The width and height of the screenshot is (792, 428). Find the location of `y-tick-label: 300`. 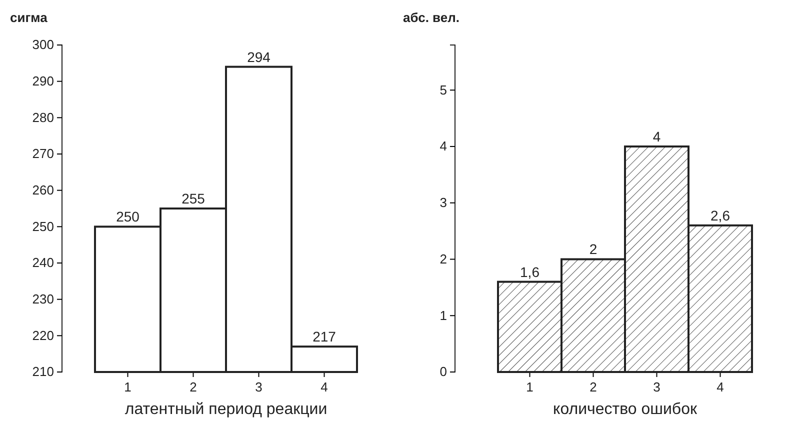

y-tick-label: 300 is located at coordinates (43, 44).